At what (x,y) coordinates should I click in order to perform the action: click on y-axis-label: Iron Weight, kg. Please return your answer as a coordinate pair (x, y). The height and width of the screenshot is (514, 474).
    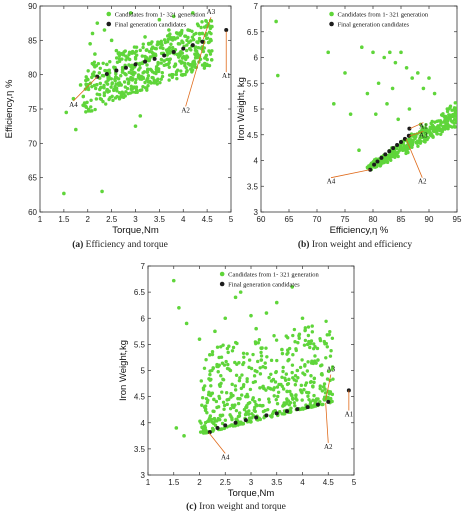
    Looking at the image, I should click on (242, 109).